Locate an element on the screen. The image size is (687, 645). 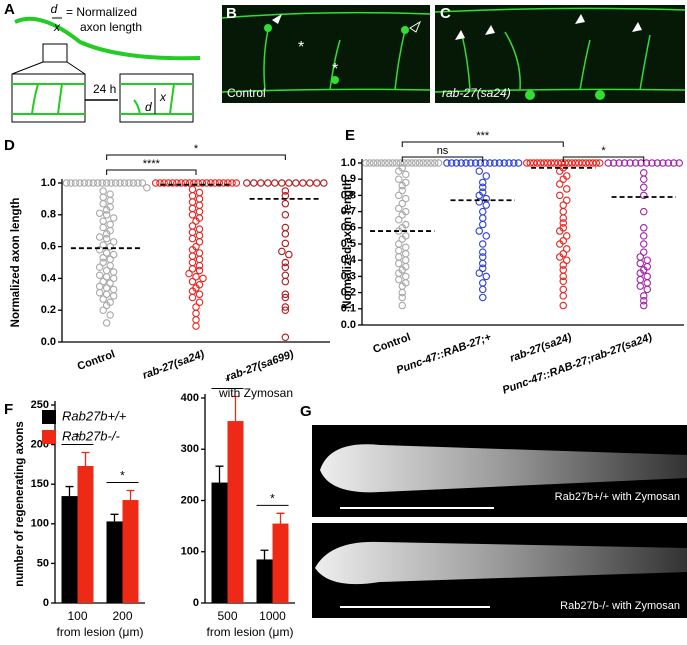
nerve is located at coordinates (503, 468).